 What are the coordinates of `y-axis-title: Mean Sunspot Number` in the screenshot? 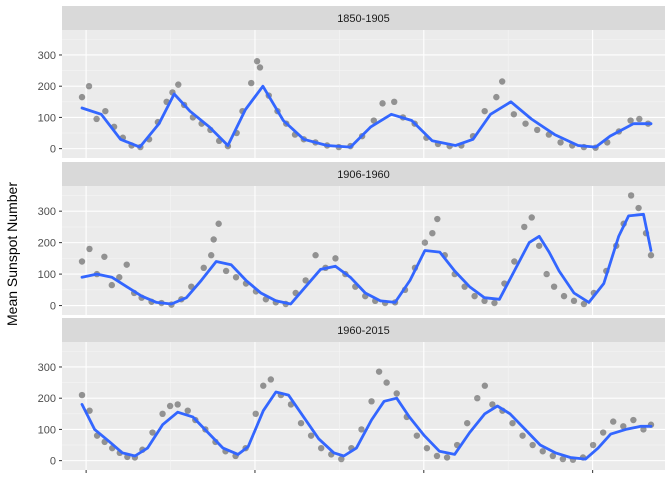 It's located at (12, 254).